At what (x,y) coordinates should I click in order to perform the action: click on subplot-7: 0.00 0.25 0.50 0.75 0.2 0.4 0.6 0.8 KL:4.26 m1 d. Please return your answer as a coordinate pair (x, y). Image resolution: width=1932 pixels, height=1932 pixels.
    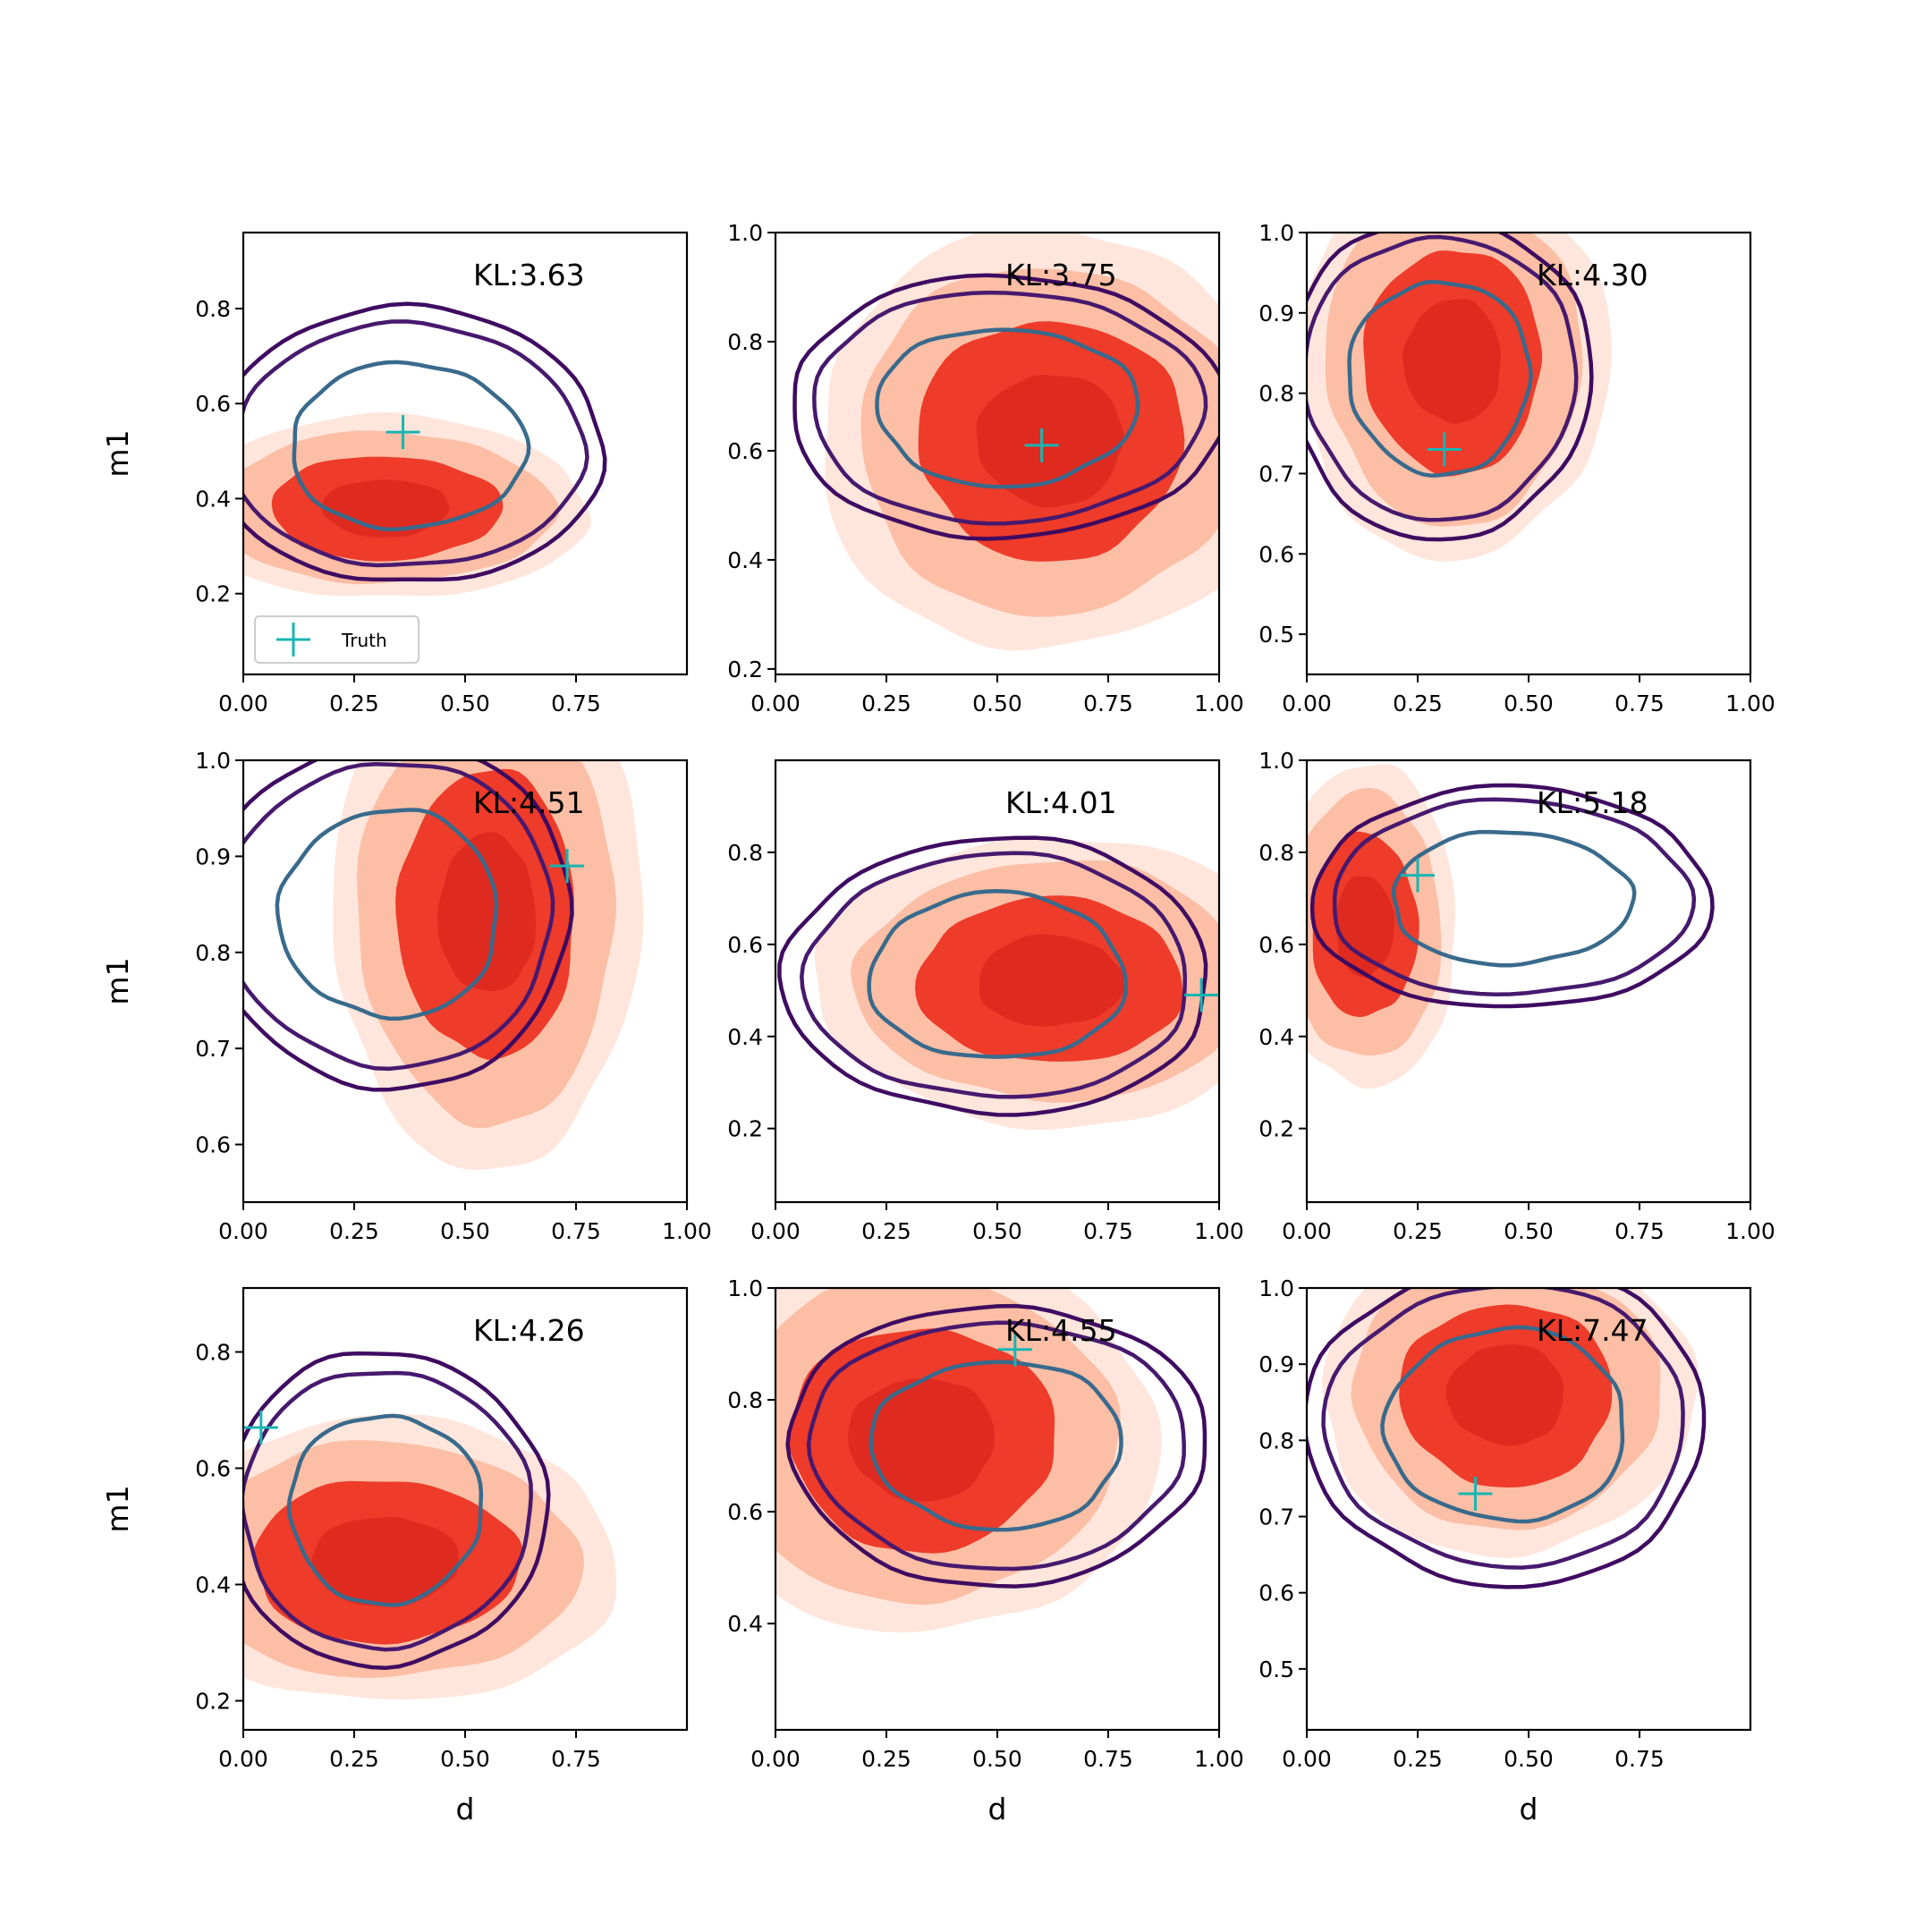
    Looking at the image, I should click on (394, 1556).